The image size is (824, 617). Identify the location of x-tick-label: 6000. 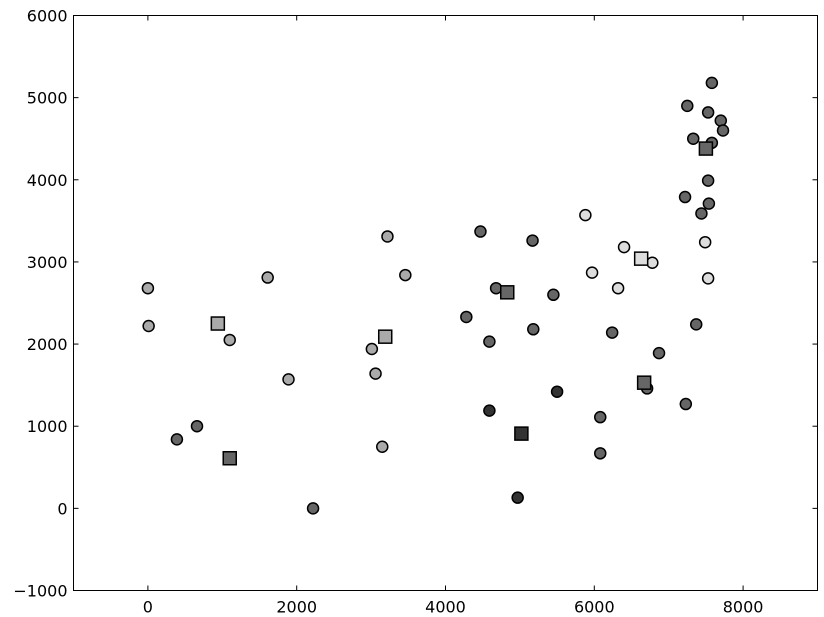
(594, 607).